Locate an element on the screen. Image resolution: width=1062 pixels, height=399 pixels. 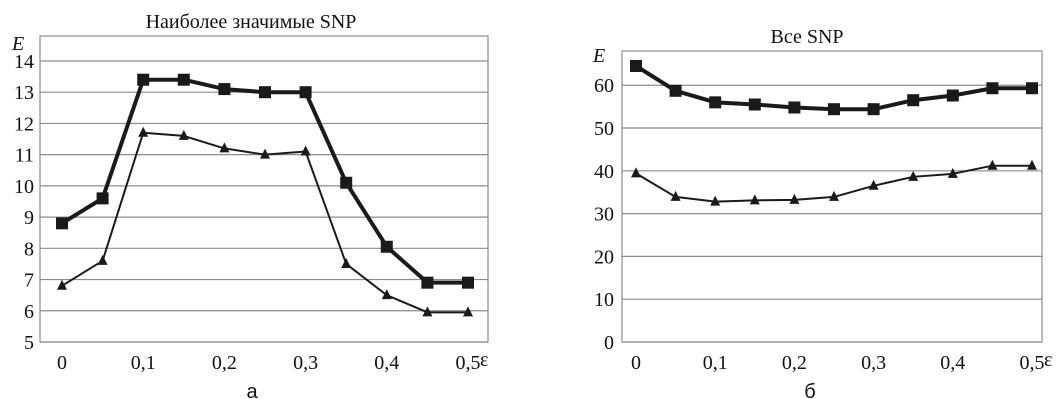
chart-b-y-tick-label: 20 is located at coordinates (604, 257).